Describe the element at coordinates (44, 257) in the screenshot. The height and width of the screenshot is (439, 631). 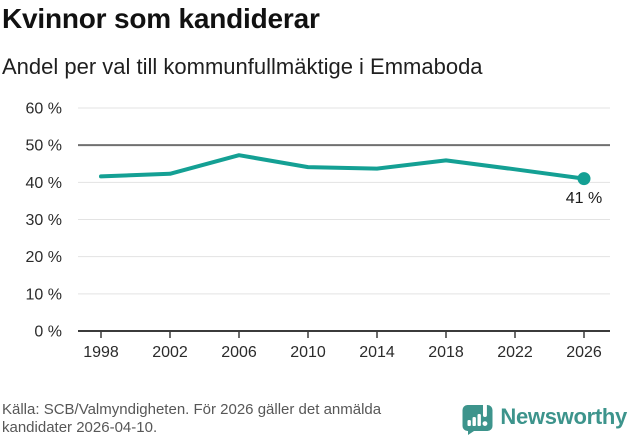
I see `y-tick-label: 20 %` at that location.